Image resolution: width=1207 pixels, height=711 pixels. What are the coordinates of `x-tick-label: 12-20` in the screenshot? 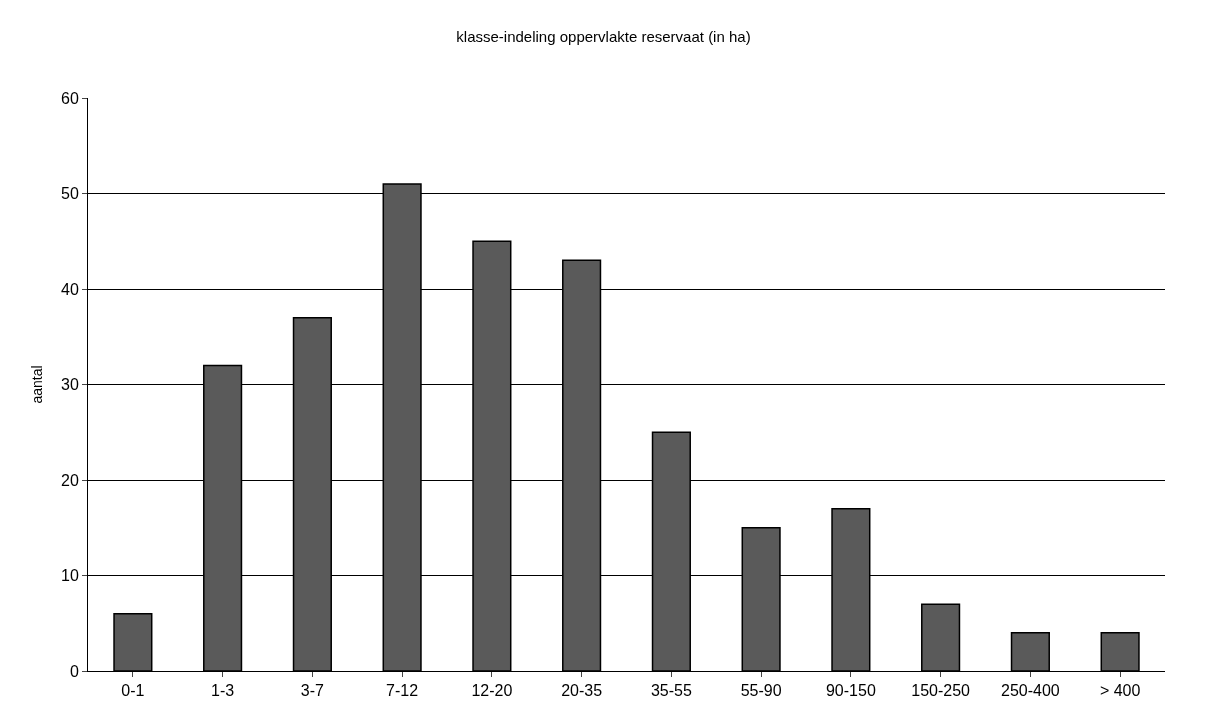 It's located at (492, 691).